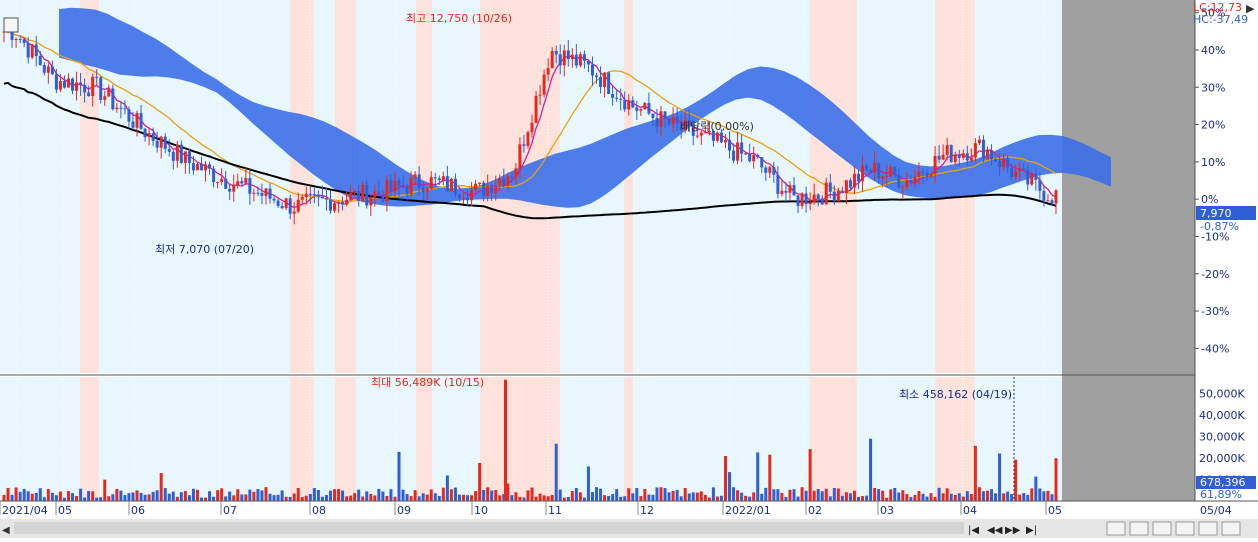 The height and width of the screenshot is (542, 1258). What do you see at coordinates (11, 25) in the screenshot?
I see `settings-icon` at bounding box center [11, 25].